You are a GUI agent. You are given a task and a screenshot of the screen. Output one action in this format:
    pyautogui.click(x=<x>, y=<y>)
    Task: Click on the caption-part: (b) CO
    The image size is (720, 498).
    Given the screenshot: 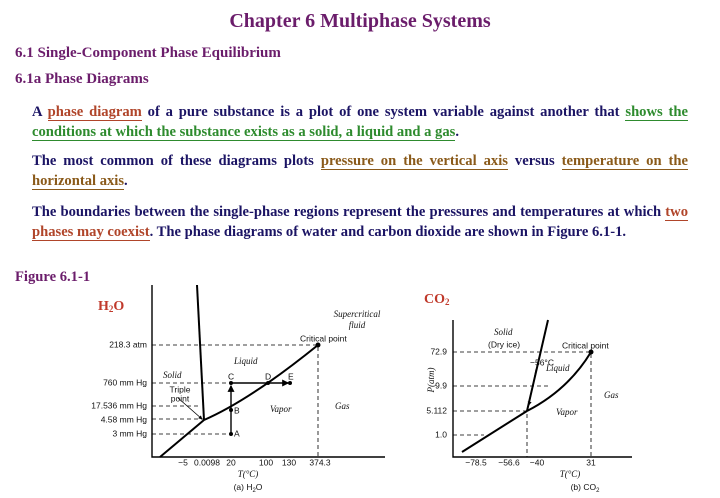 What is the action you would take?
    pyautogui.click(x=584, y=487)
    